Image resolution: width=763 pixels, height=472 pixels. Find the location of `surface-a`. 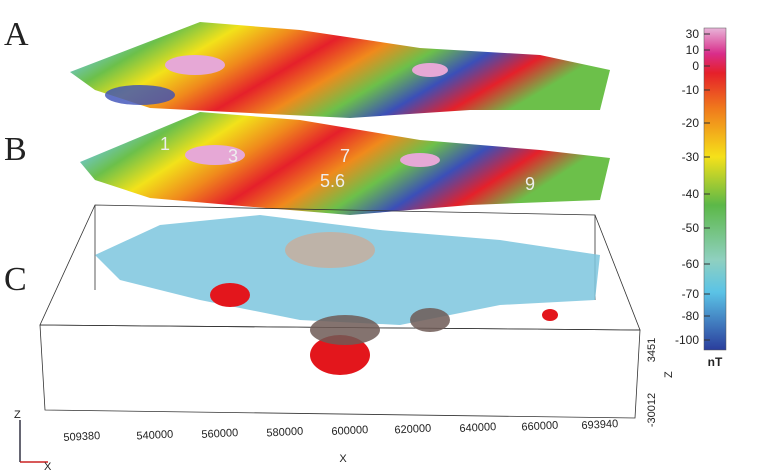

surface-a is located at coordinates (340, 70).